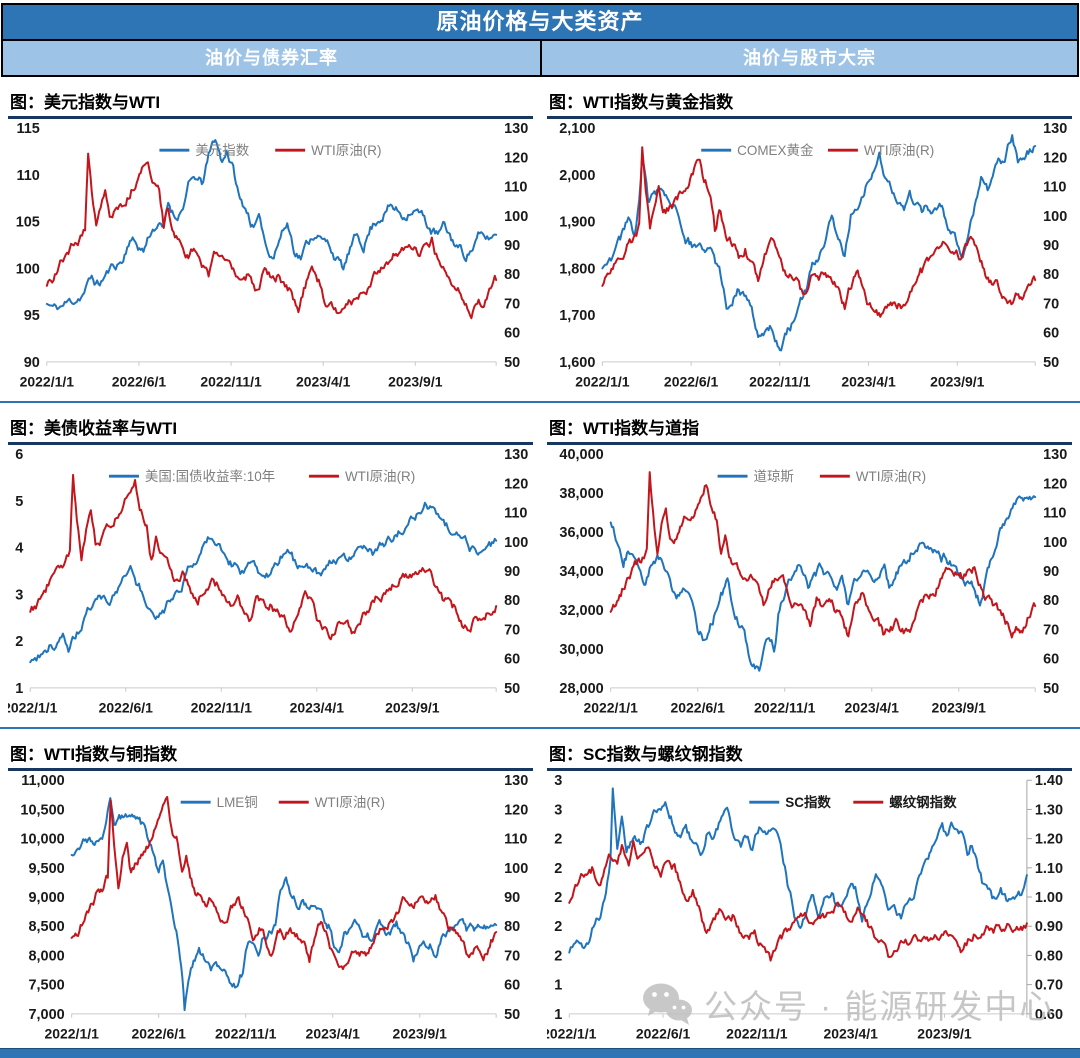  I want to click on left-axis-tick-label: 2, so click(558, 957).